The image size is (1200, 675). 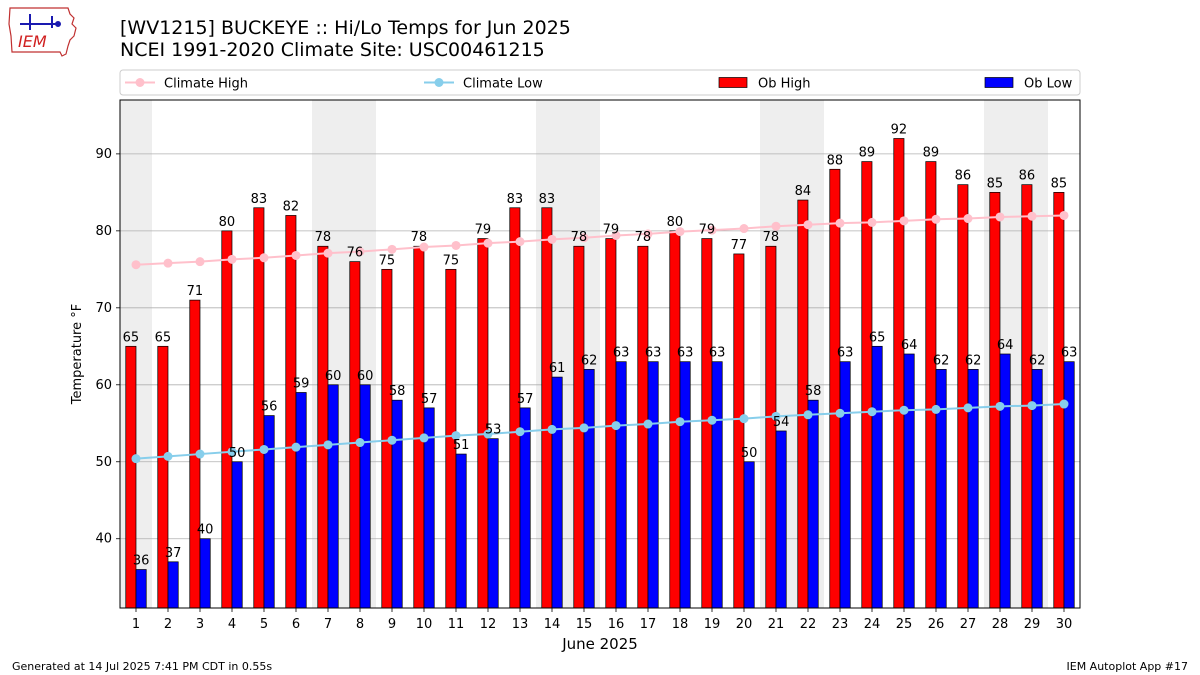 I want to click on ob-high-label: 79, so click(x=707, y=230).